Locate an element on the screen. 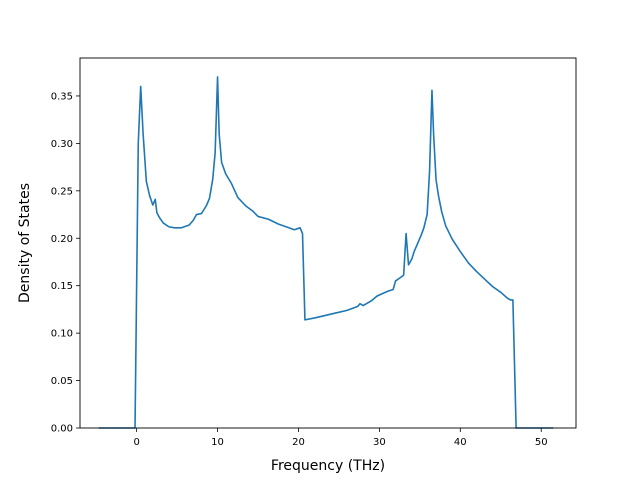  y-axis: 0.00 0.05 0.10 0.15 0.20 0.25 0.30 0.35 is located at coordinates (65, 263).